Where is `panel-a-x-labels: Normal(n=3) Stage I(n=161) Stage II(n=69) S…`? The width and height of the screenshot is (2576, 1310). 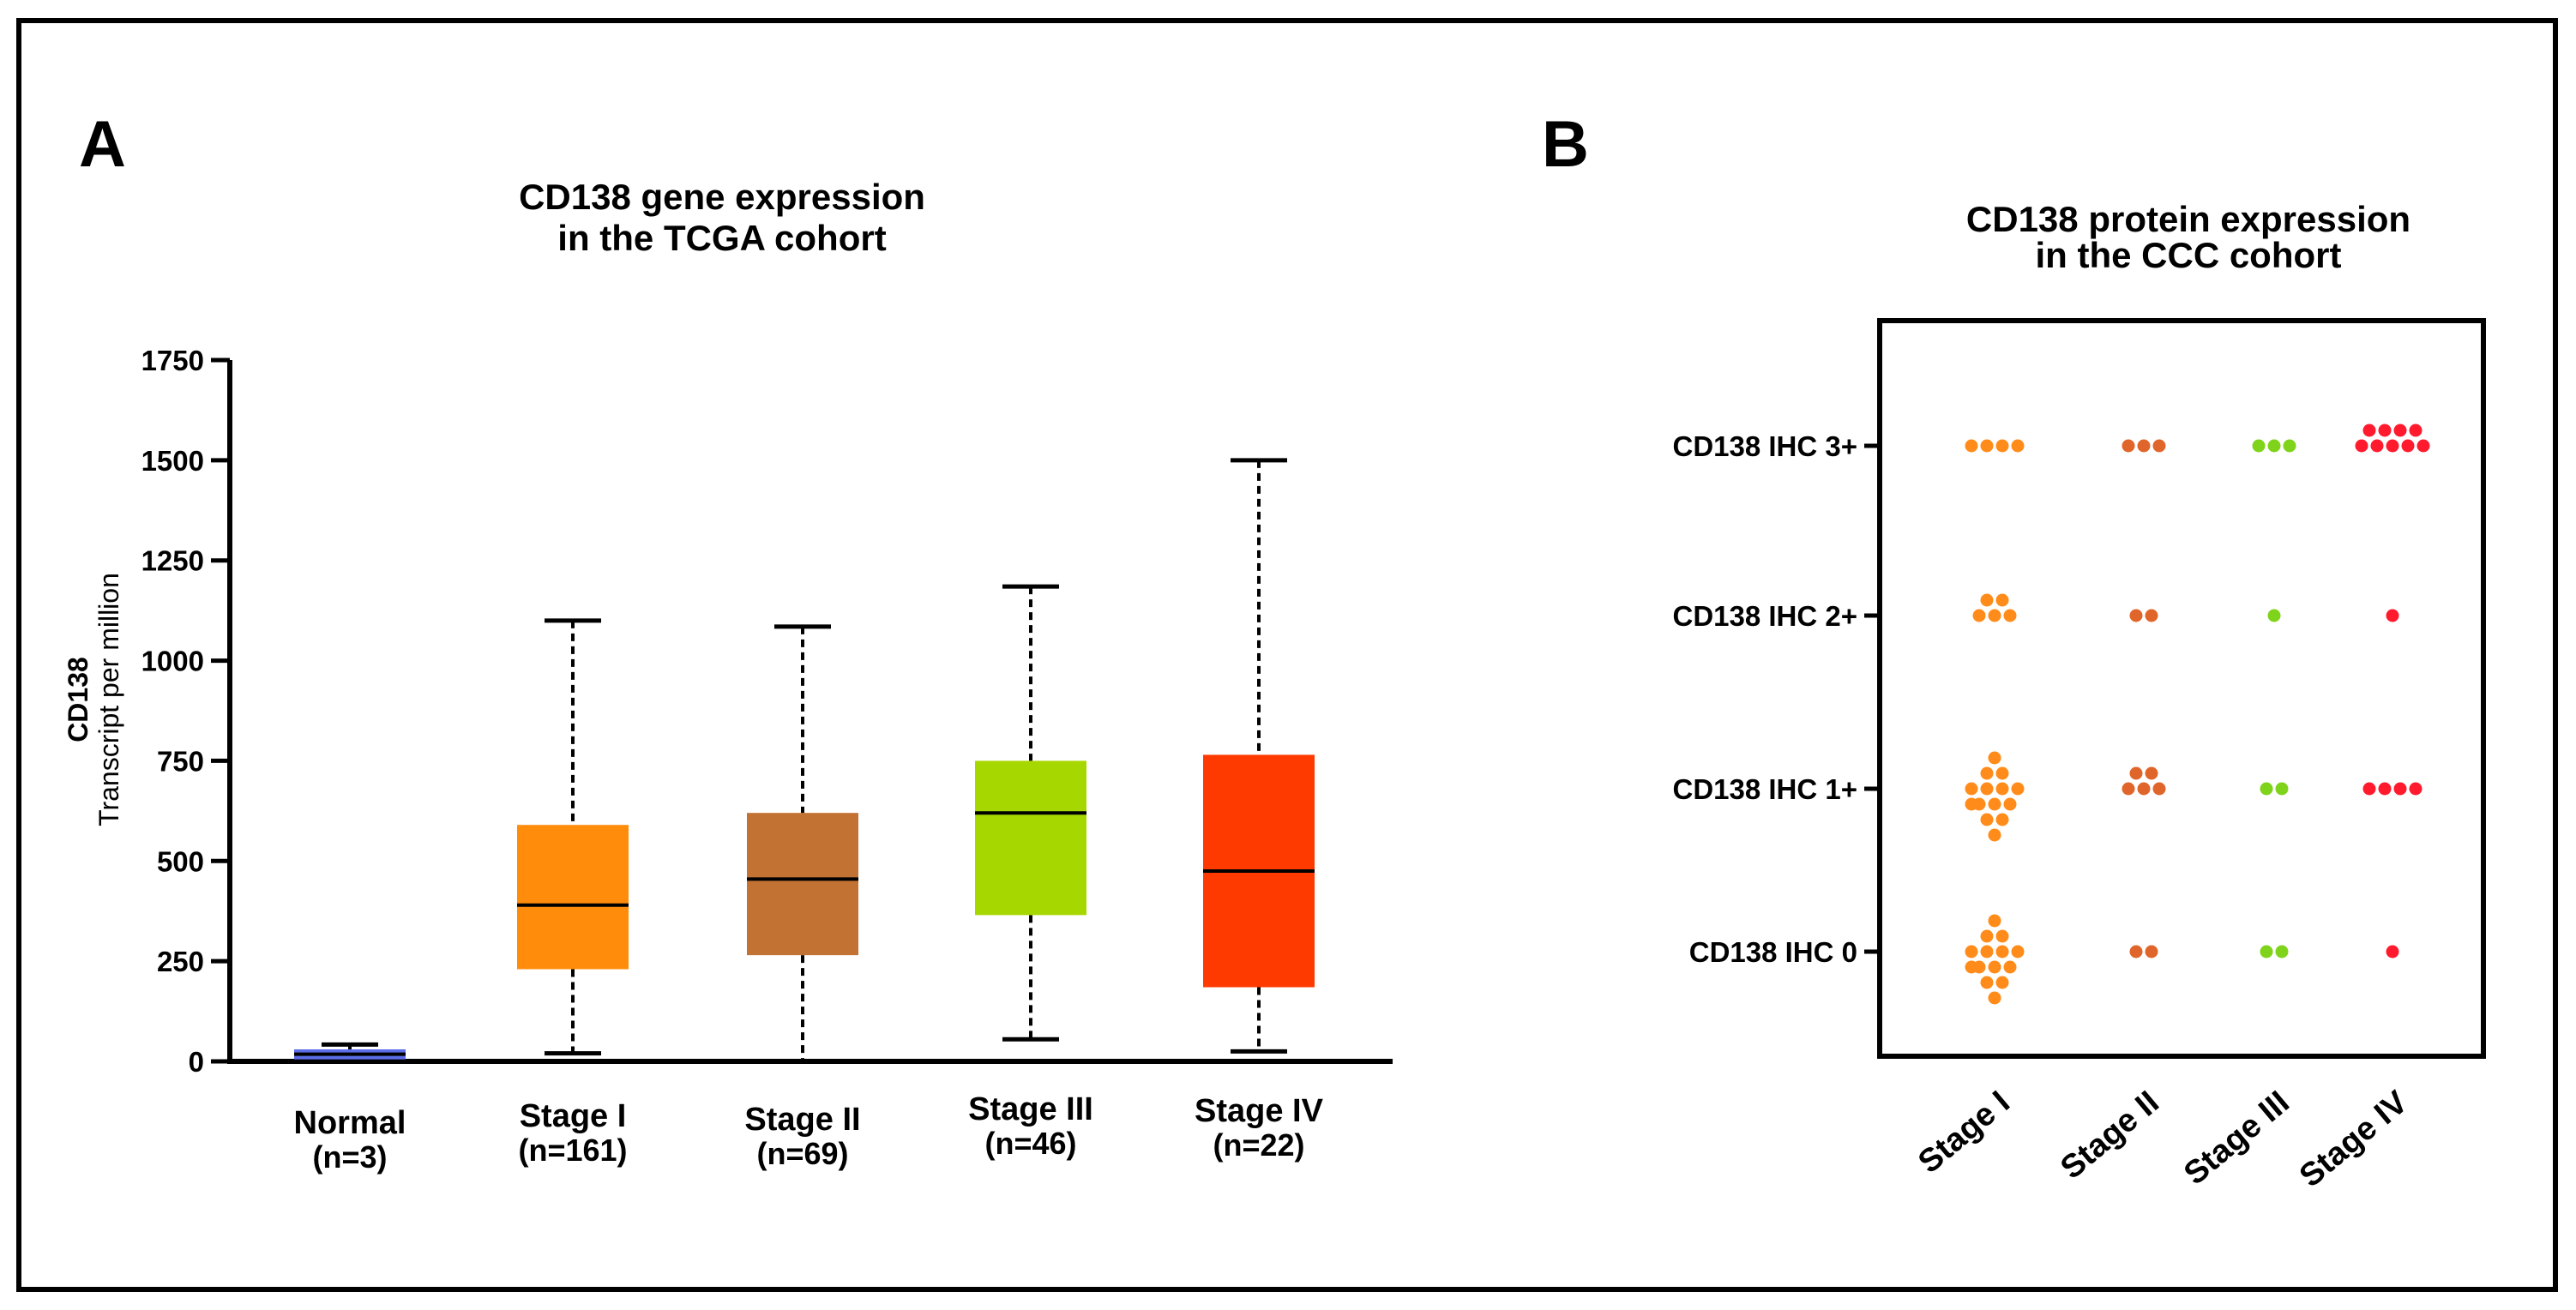 panel-a-x-labels: Normal(n=3) Stage I(n=161) Stage II(n=69) S… is located at coordinates (809, 1133).